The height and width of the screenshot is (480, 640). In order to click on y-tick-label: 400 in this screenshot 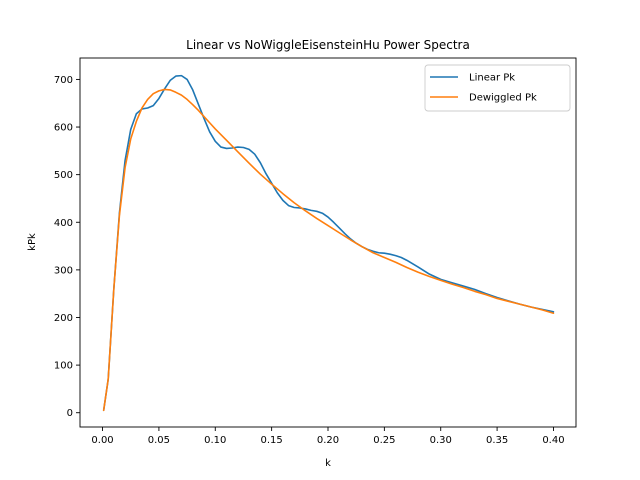, I will do `click(63, 223)`.